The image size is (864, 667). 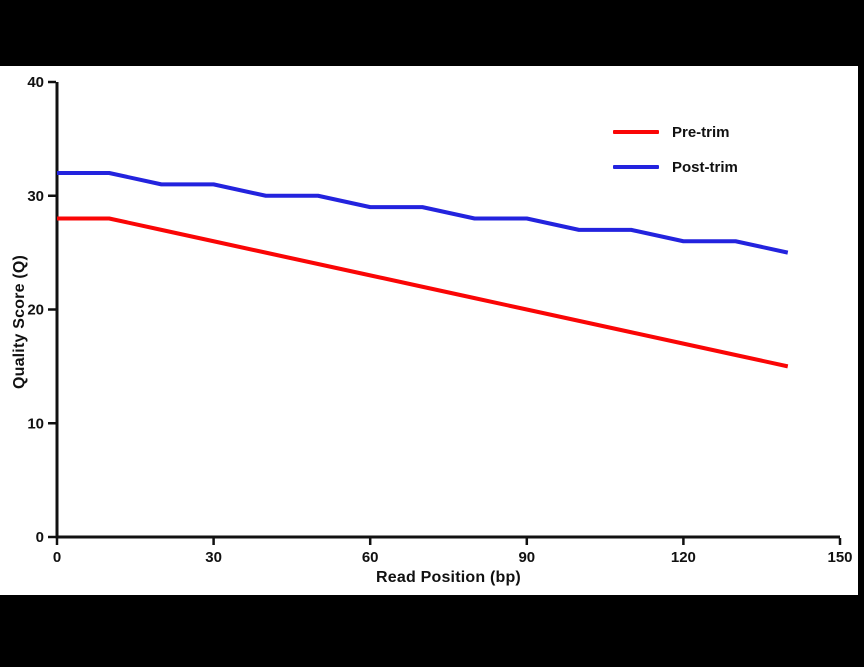 What do you see at coordinates (213, 557) in the screenshot?
I see `x-tick-label-30: 30` at bounding box center [213, 557].